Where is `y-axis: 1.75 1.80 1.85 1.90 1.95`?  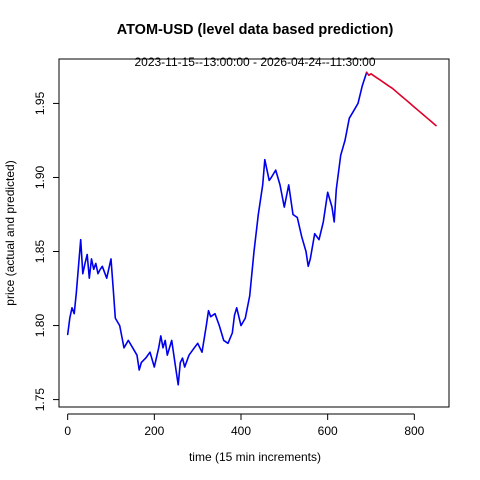 y-axis: 1.75 1.80 1.85 1.90 1.95 is located at coordinates (46, 251).